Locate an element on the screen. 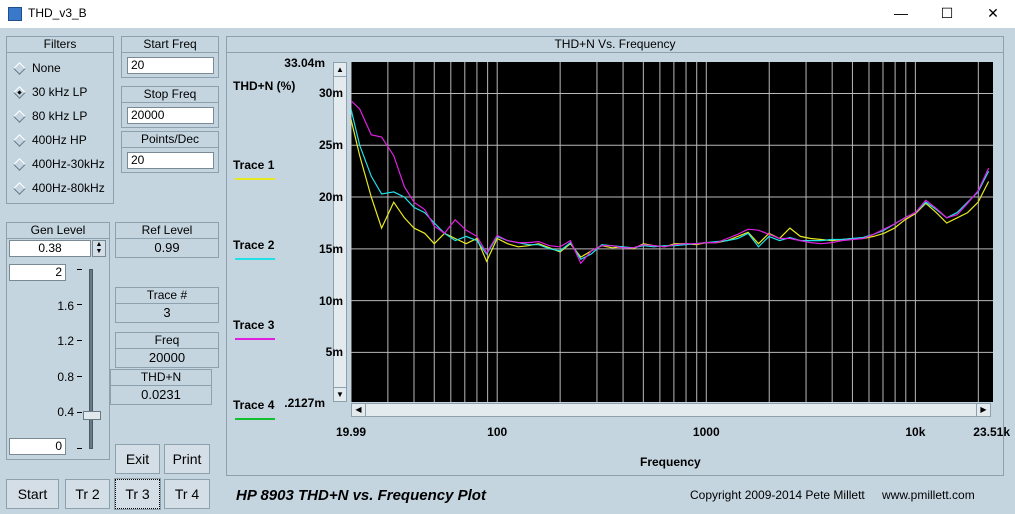 The image size is (1015, 514). freq-label: Freq is located at coordinates (167, 341).